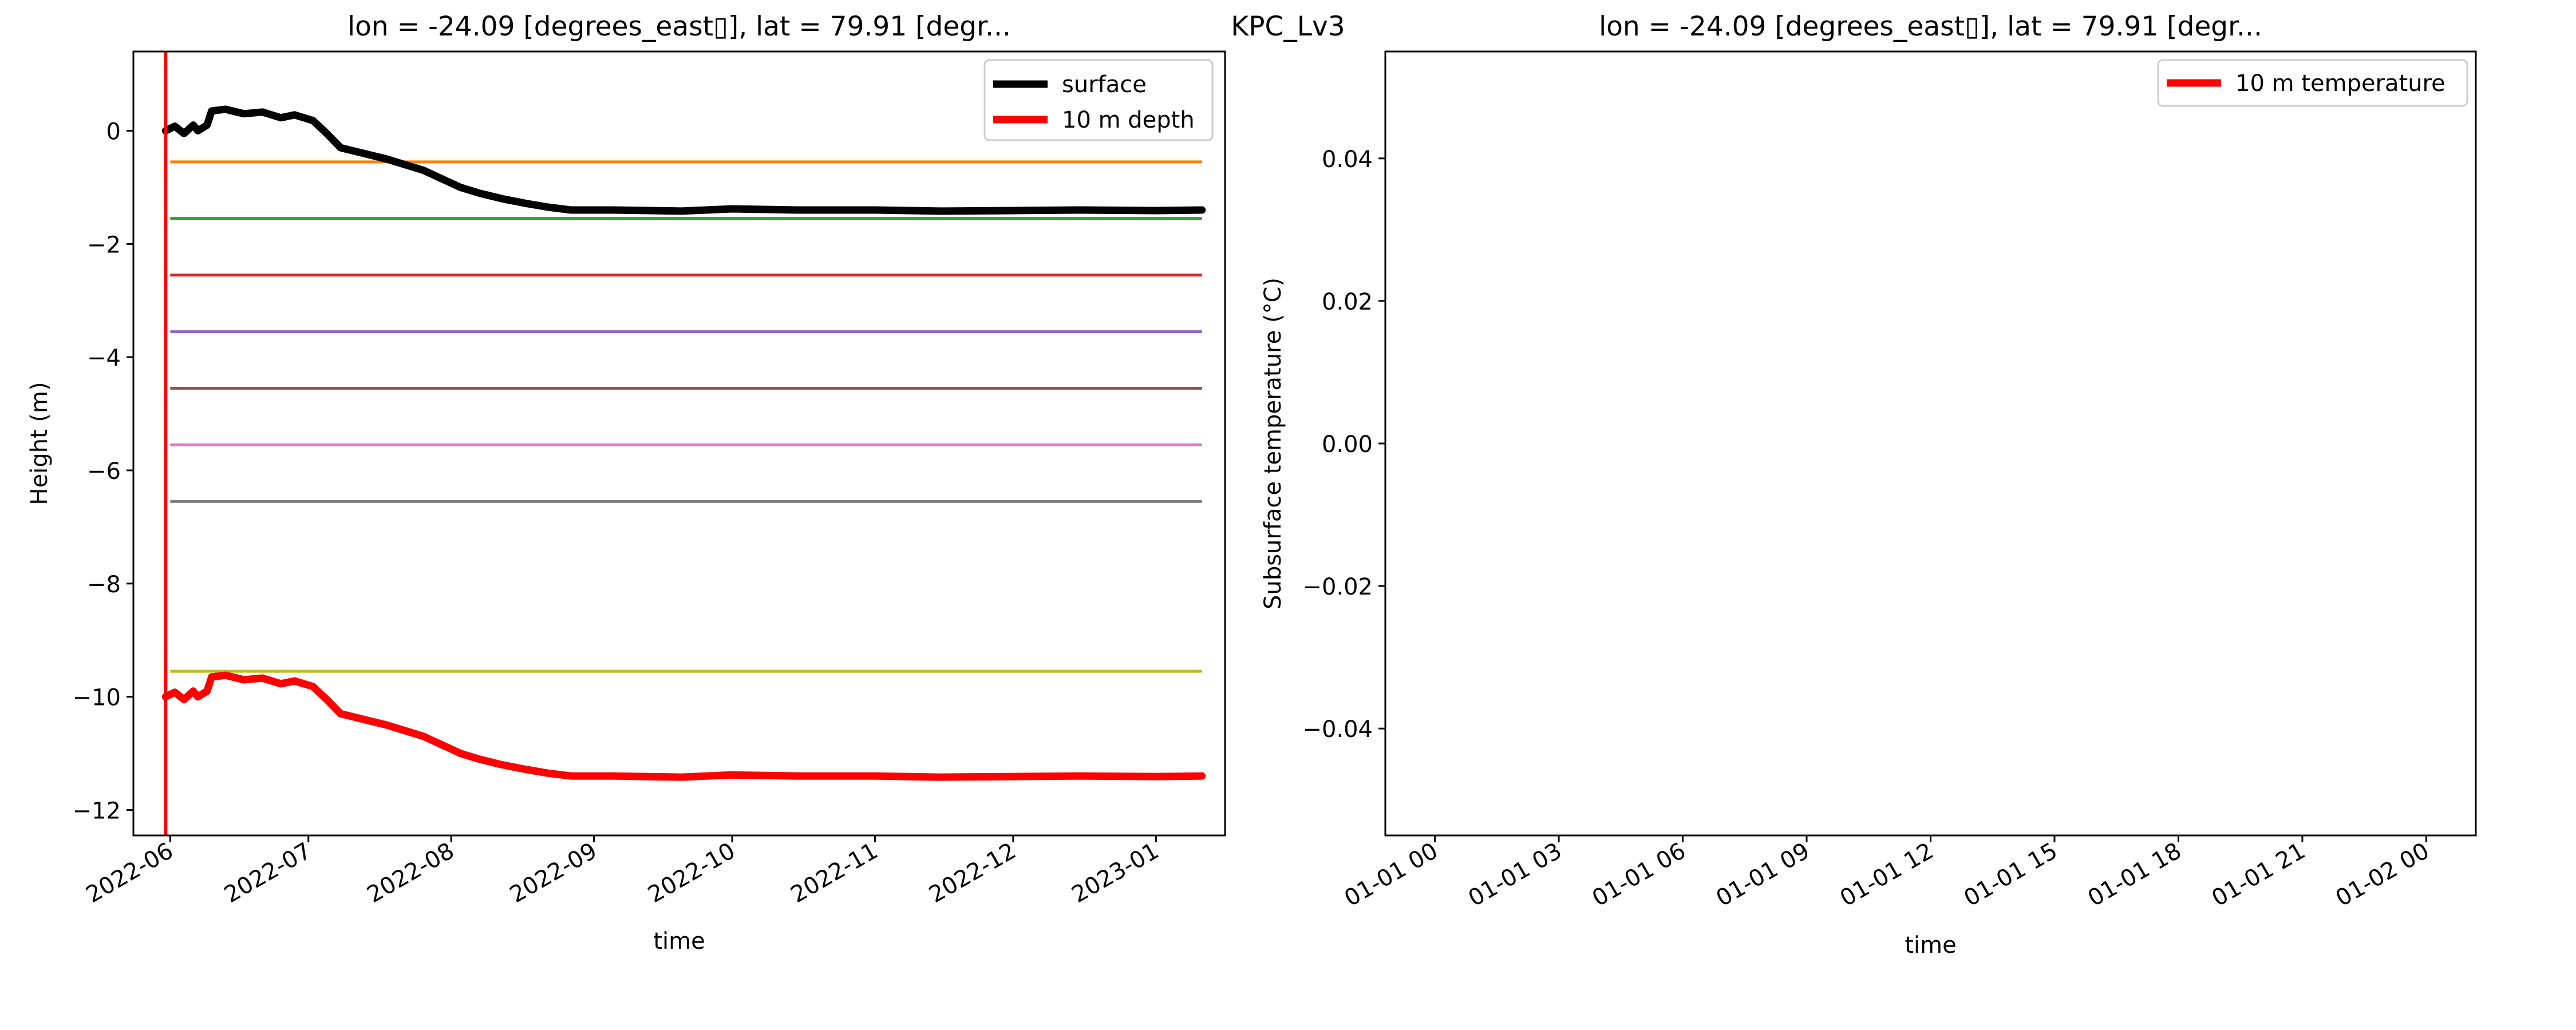 This screenshot has height=1030, width=2576. I want to click on legend-box, so click(2312, 83).